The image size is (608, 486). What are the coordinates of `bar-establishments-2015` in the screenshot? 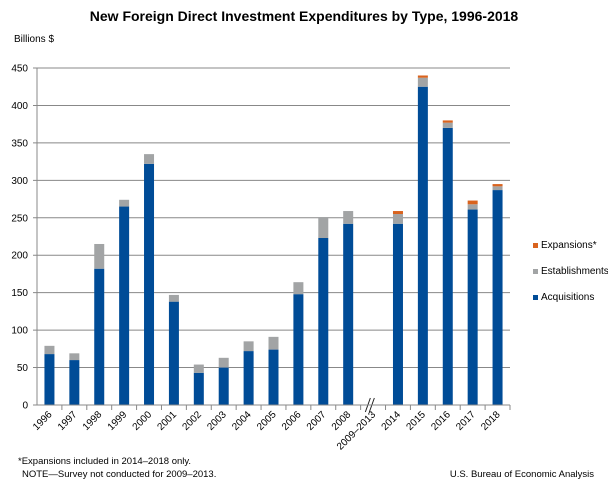 It's located at (422, 82).